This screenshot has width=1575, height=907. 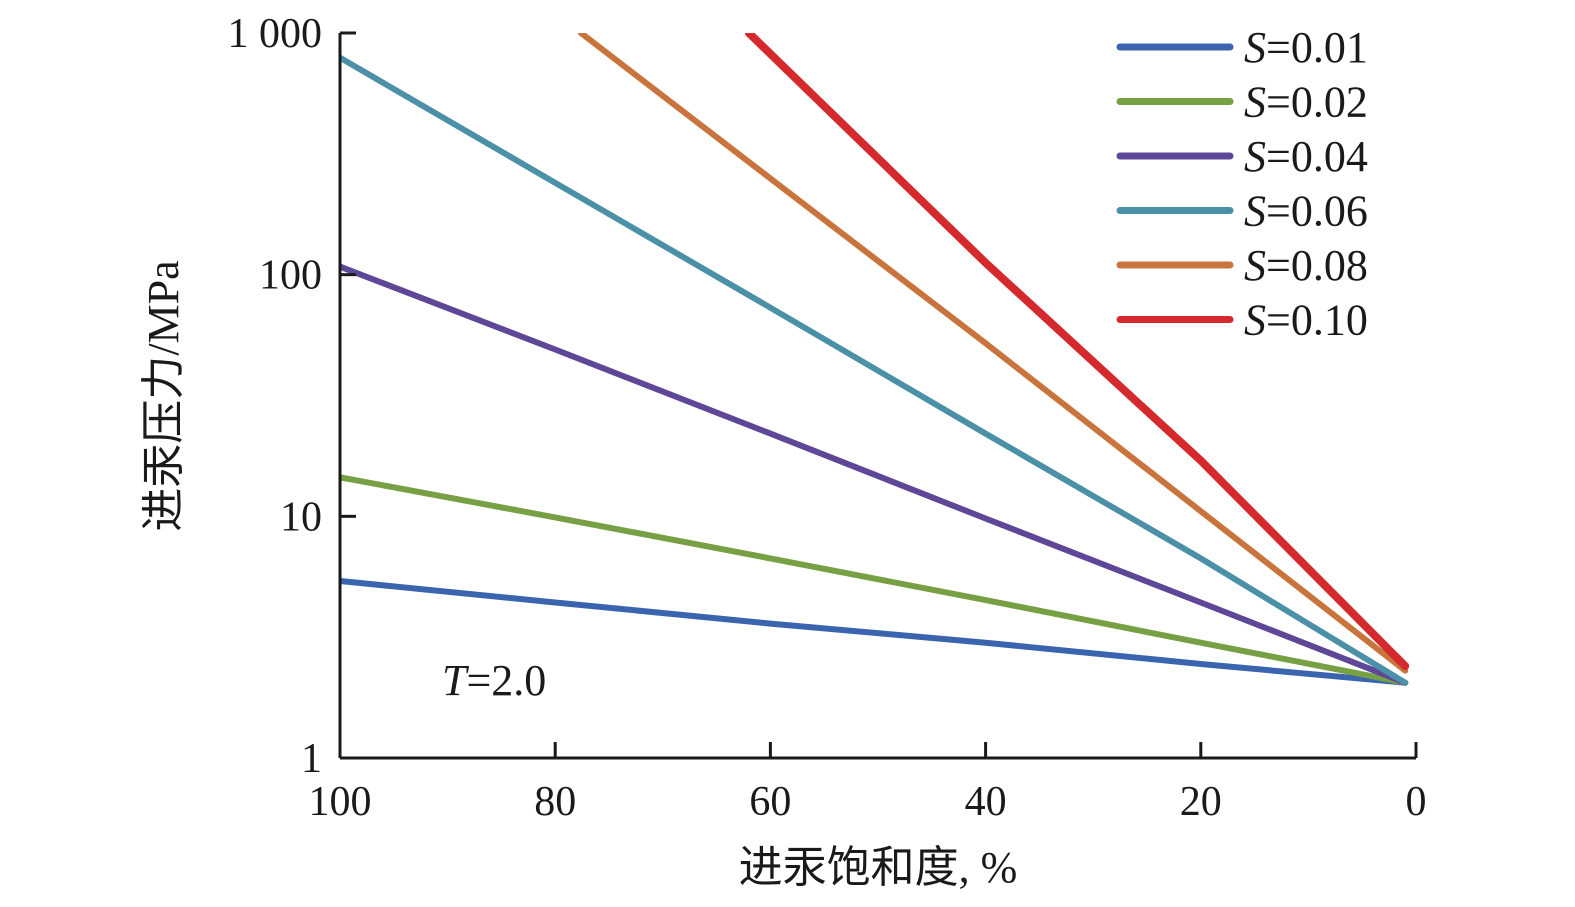 What do you see at coordinates (311, 759) in the screenshot?
I see `y-tick-label: 1` at bounding box center [311, 759].